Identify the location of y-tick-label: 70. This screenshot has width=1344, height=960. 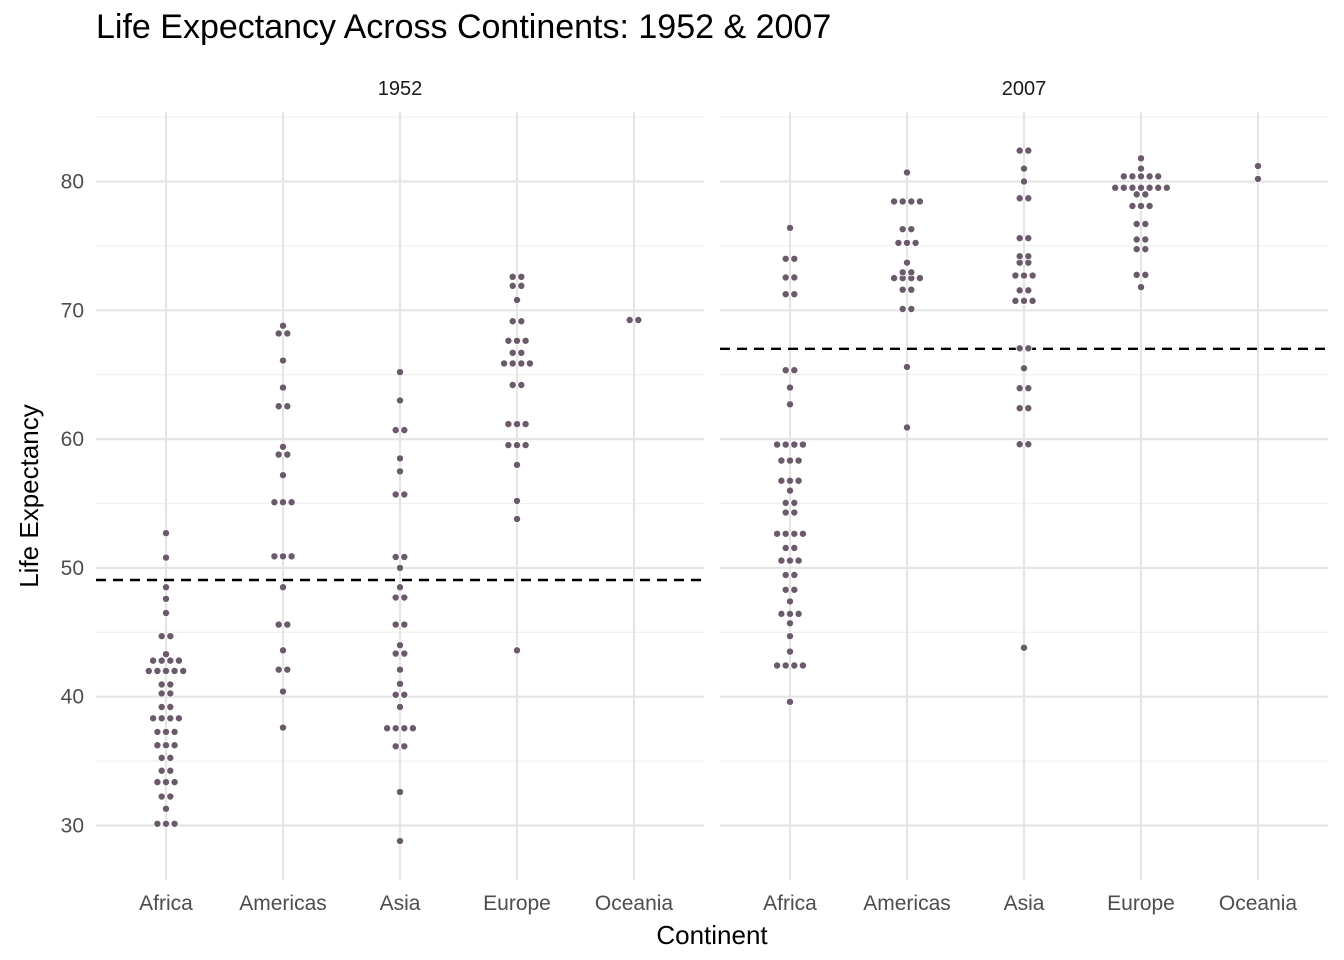
(72, 310).